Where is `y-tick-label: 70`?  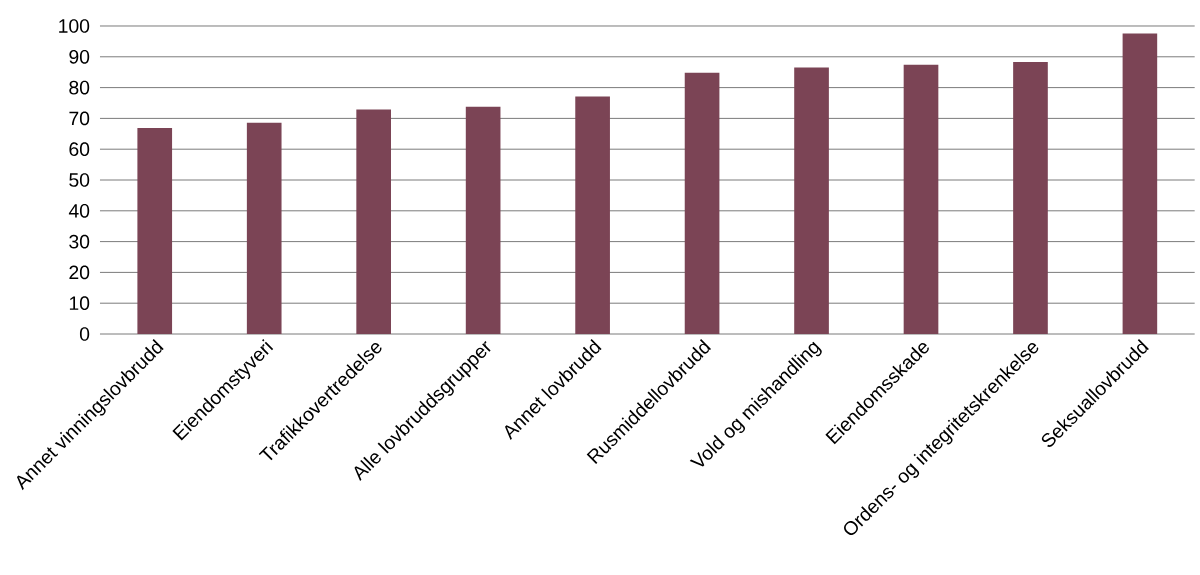 y-tick-label: 70 is located at coordinates (79, 118).